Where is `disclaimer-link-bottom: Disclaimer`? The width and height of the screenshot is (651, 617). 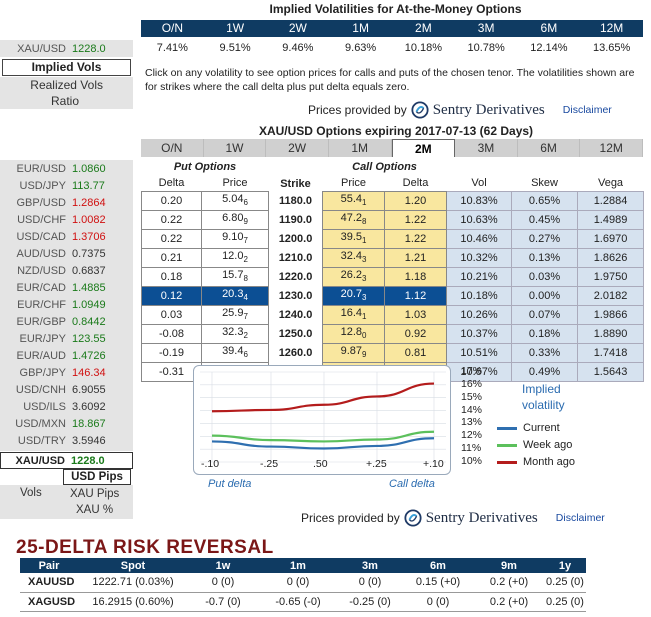
disclaimer-link-bottom: Disclaimer is located at coordinates (580, 518).